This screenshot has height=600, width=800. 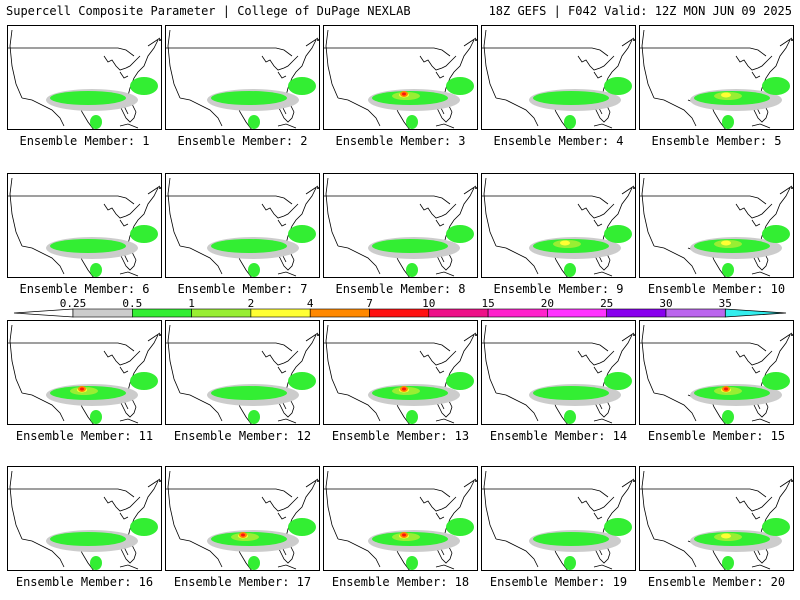 I want to click on ensemble-member-label: Ensemble Member: 4, so click(x=558, y=141).